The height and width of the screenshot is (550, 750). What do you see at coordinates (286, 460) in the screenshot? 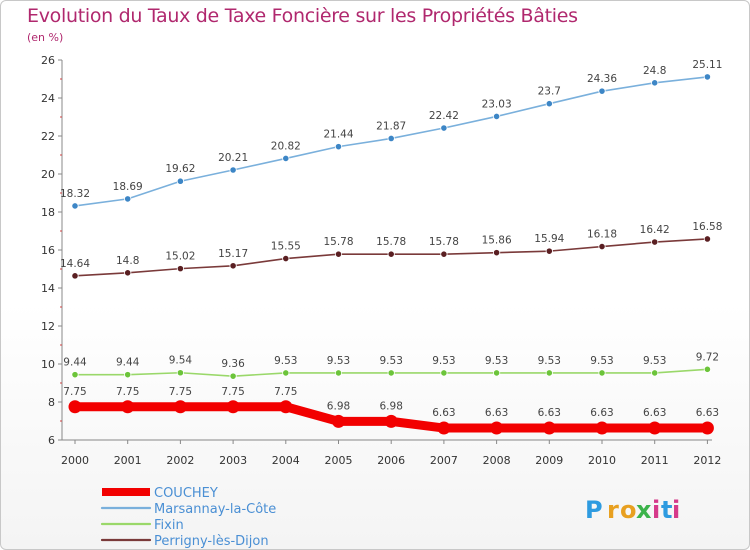
I see `x-tick-label: 2004` at bounding box center [286, 460].